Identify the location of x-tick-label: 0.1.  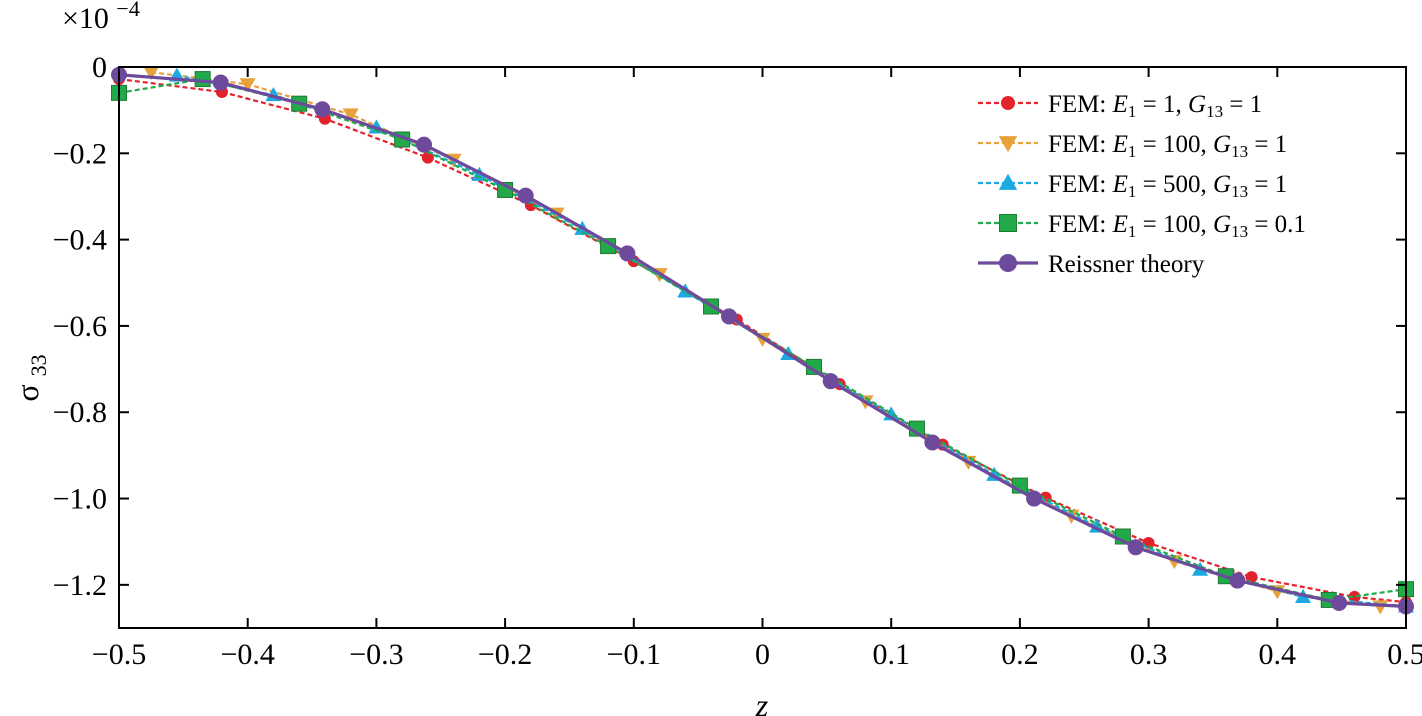
(891, 654).